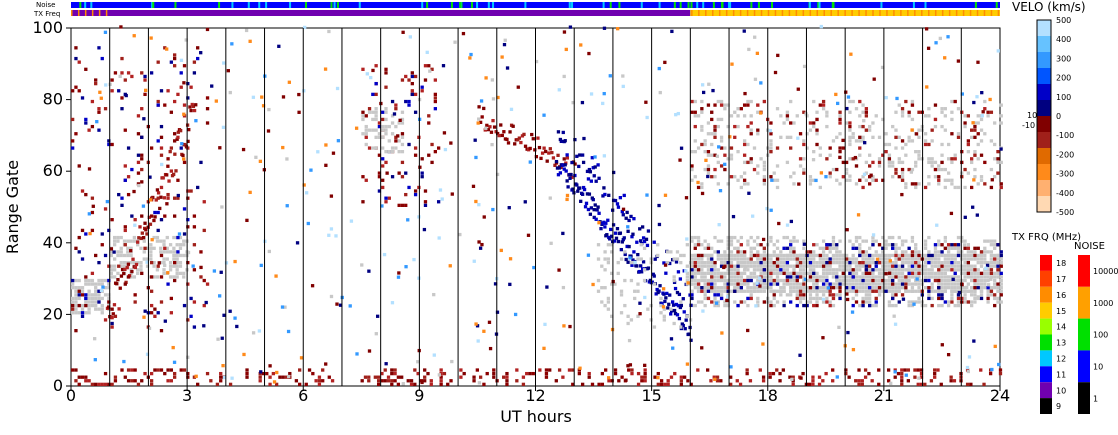 The height and width of the screenshot is (435, 1118). What do you see at coordinates (461, 5) in the screenshot?
I see `noise-tick` at bounding box center [461, 5].